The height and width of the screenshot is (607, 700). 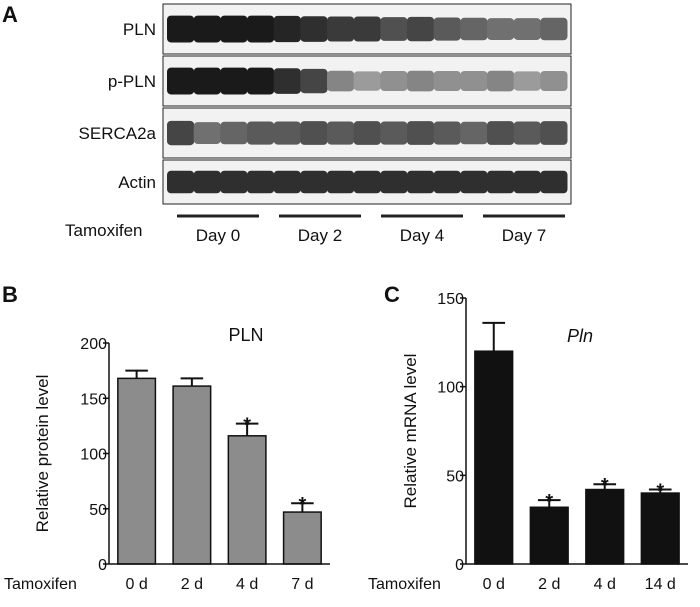 I want to click on day-group-label: Day 4, so click(x=422, y=235).